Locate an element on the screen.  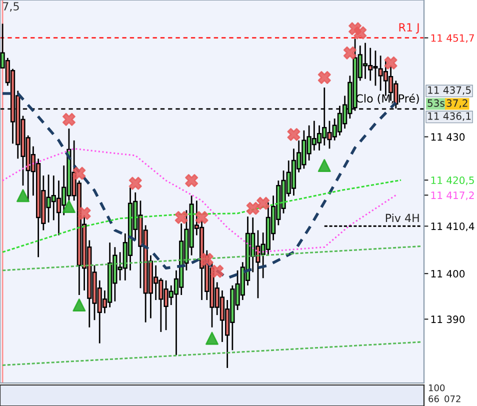
text: 072 is located at coordinates (452, 398).